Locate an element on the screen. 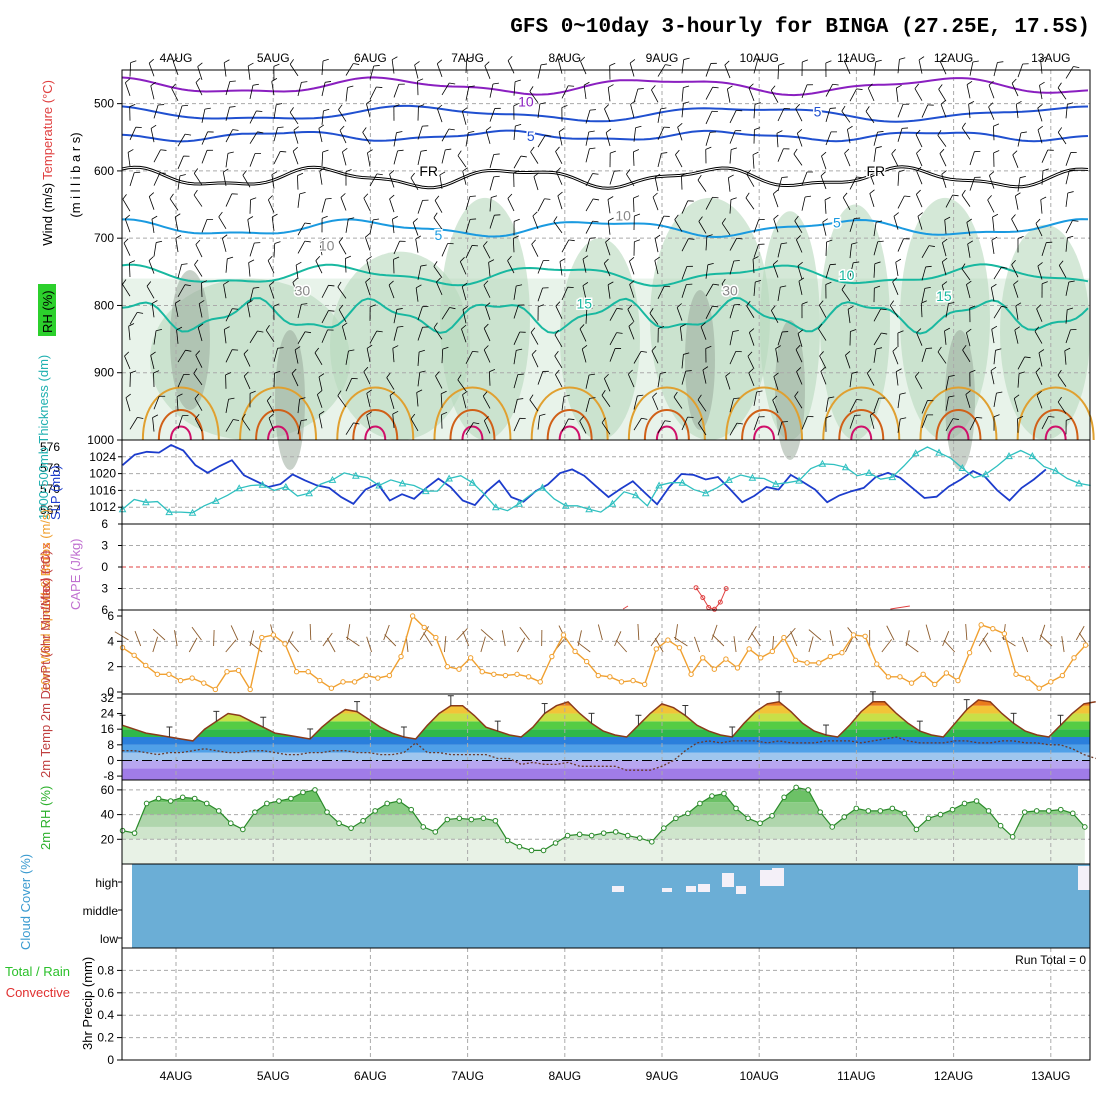 Image resolution: width=1100 pixels, height=1100 pixels. precip-frame is located at coordinates (606, 1004).